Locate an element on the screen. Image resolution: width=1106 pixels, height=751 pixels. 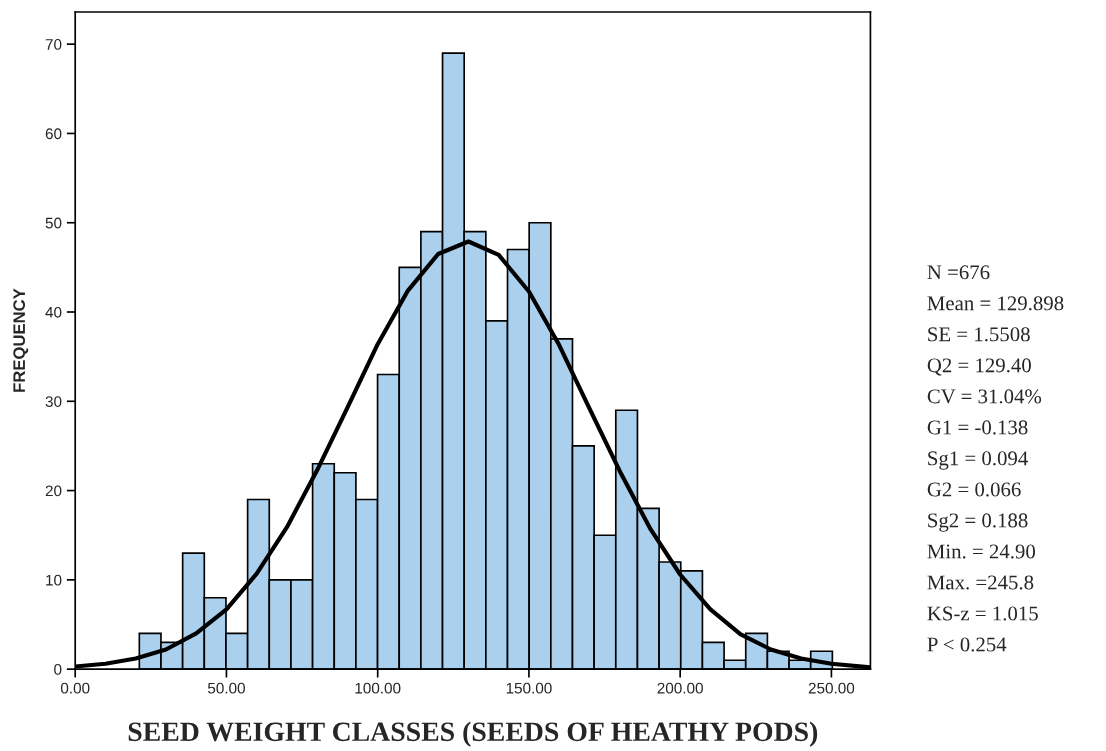
y-tick-label: 10 is located at coordinates (54, 580).